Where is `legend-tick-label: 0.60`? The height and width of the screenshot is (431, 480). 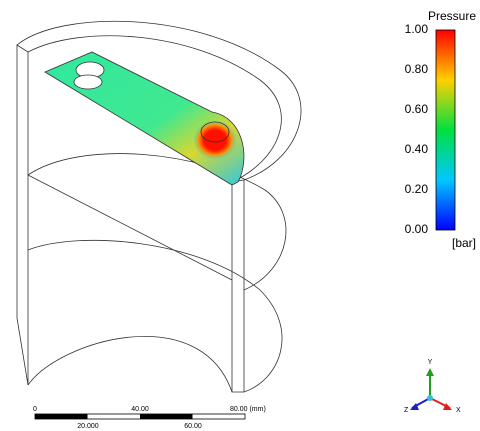
legend-tick-label: 0.60 is located at coordinates (417, 109).